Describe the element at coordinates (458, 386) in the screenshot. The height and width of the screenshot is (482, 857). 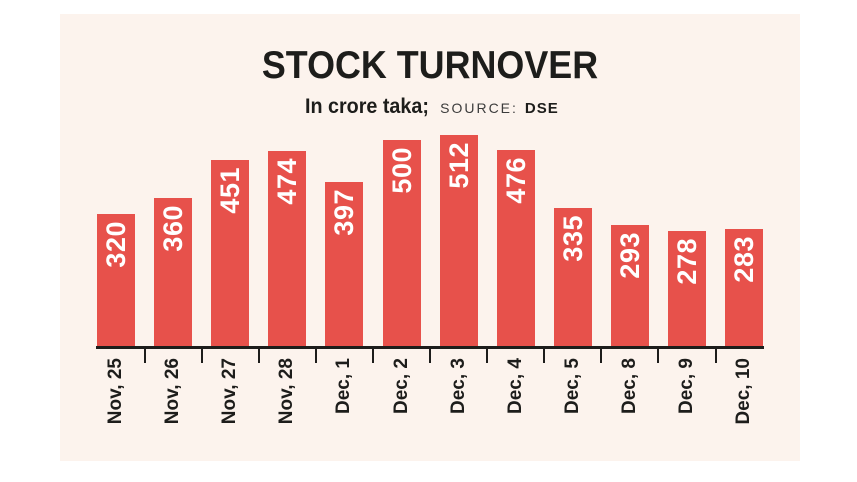
I see `x-axis-label: Dec, 3` at that location.